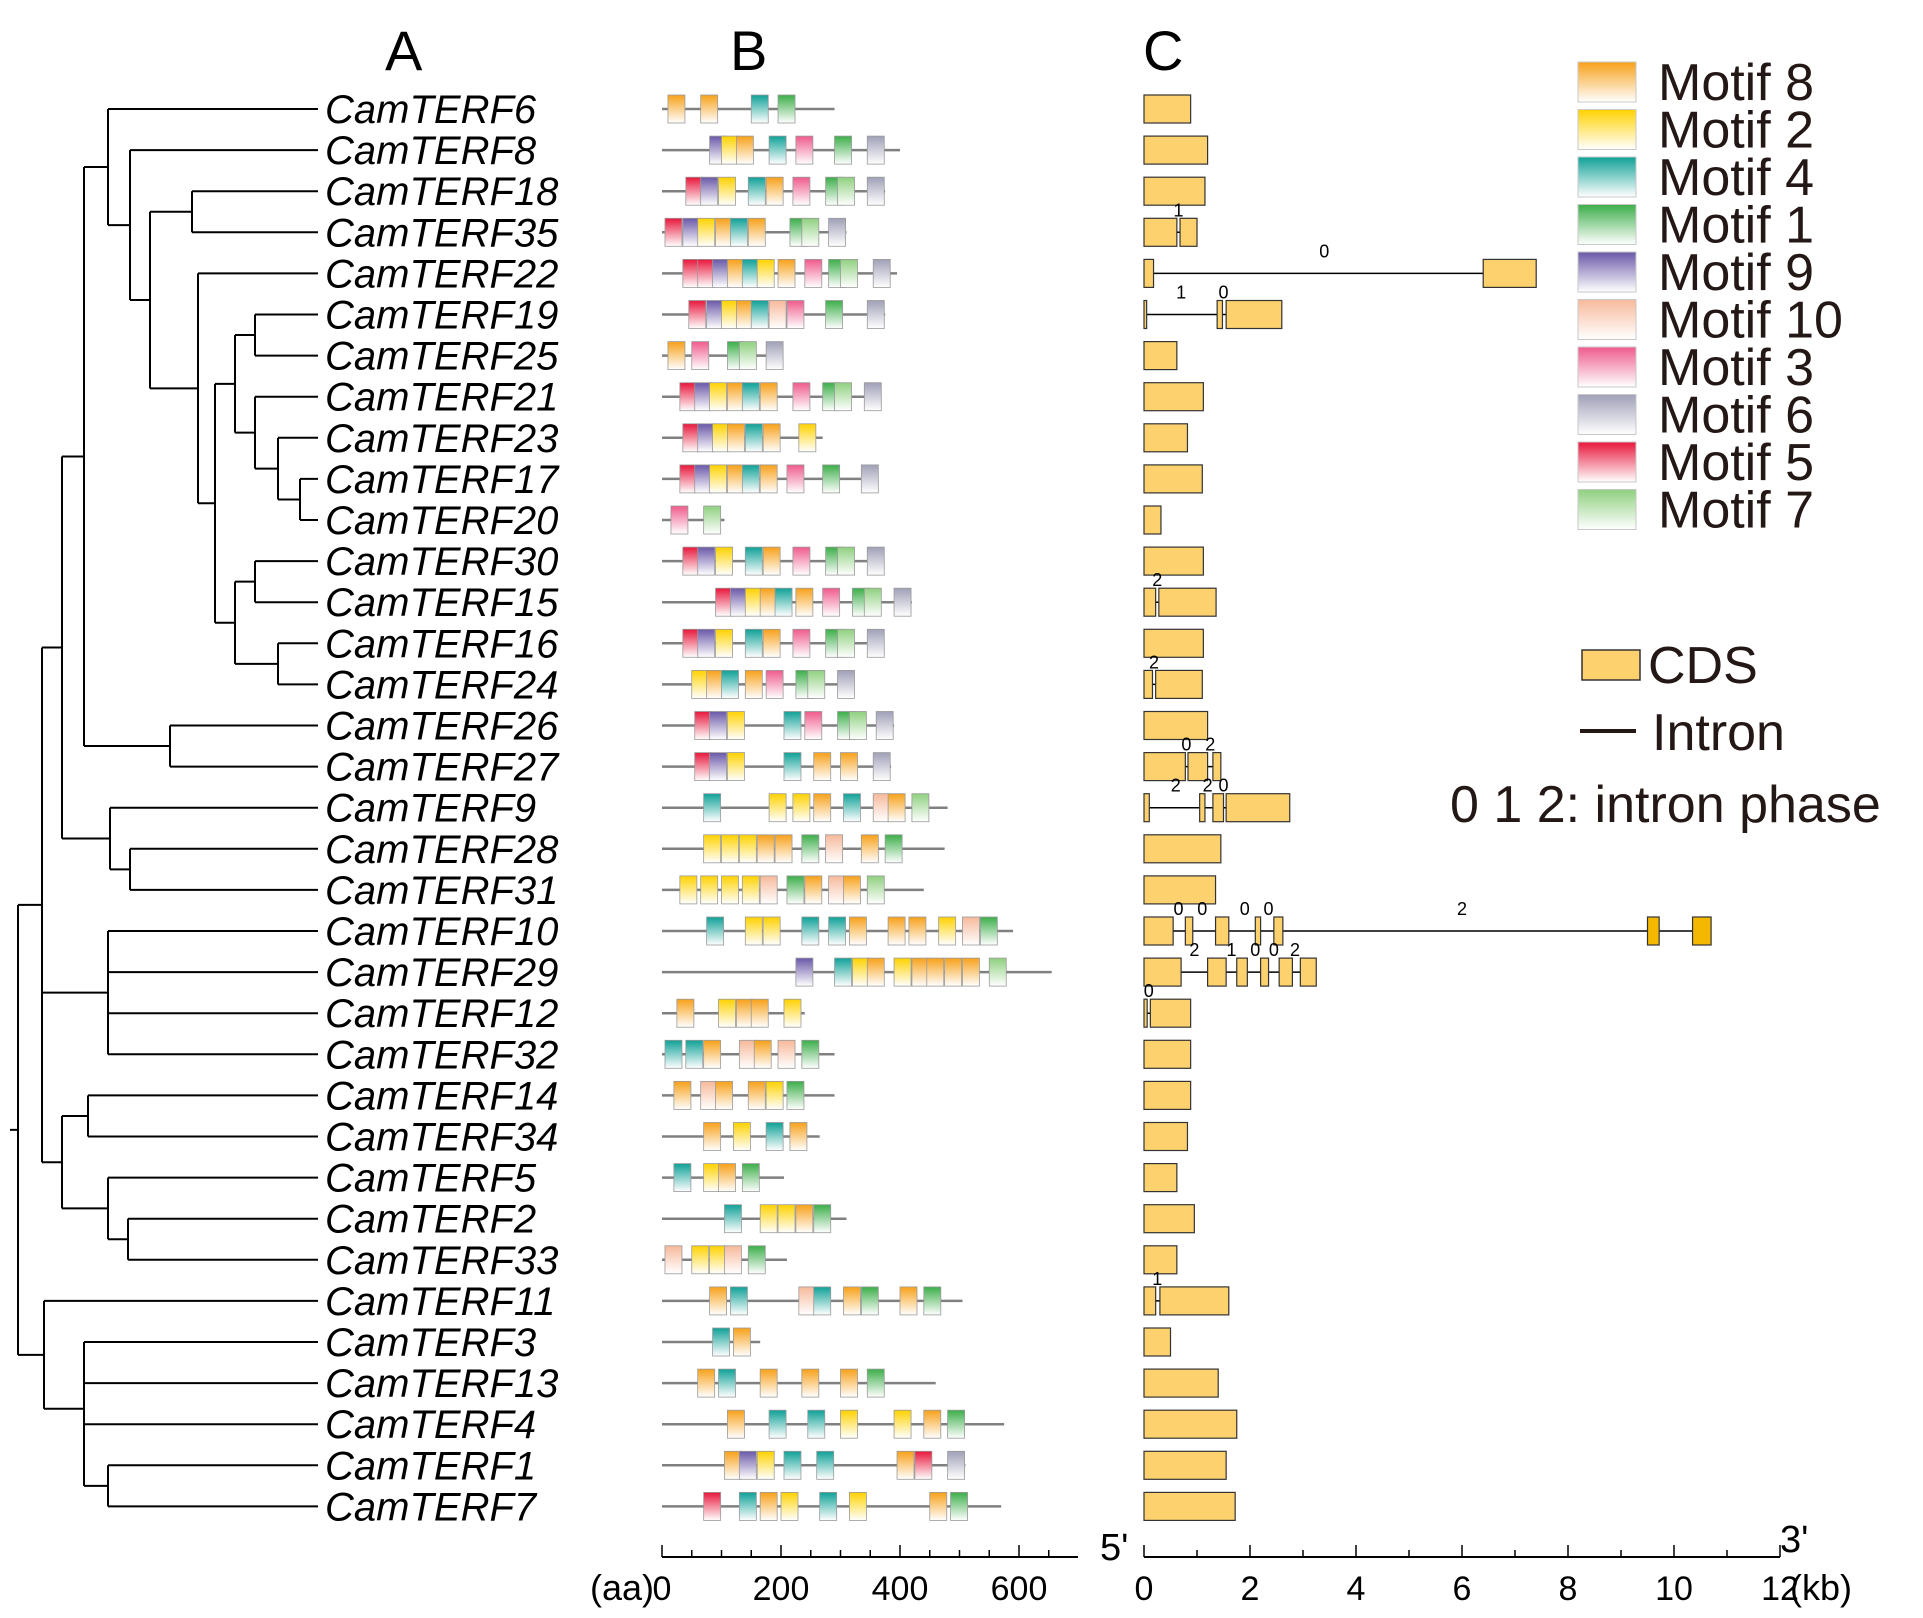 This screenshot has height=1618, width=1923. Describe the element at coordinates (1710, 321) in the screenshot. I see `legend-item-motif-10: Motif 10` at that location.